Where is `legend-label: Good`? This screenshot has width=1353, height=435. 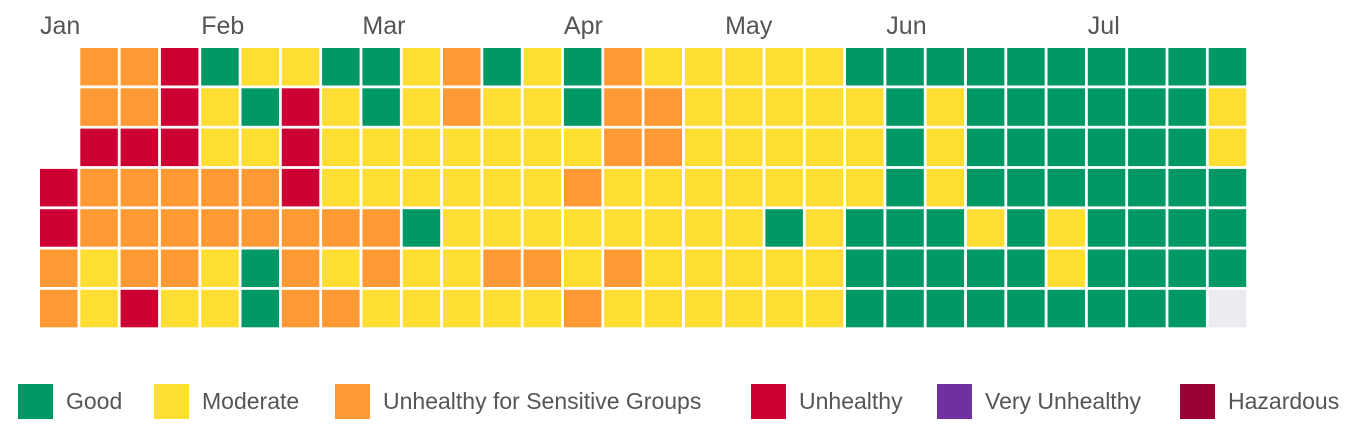
legend-label: Good is located at coordinates (94, 401).